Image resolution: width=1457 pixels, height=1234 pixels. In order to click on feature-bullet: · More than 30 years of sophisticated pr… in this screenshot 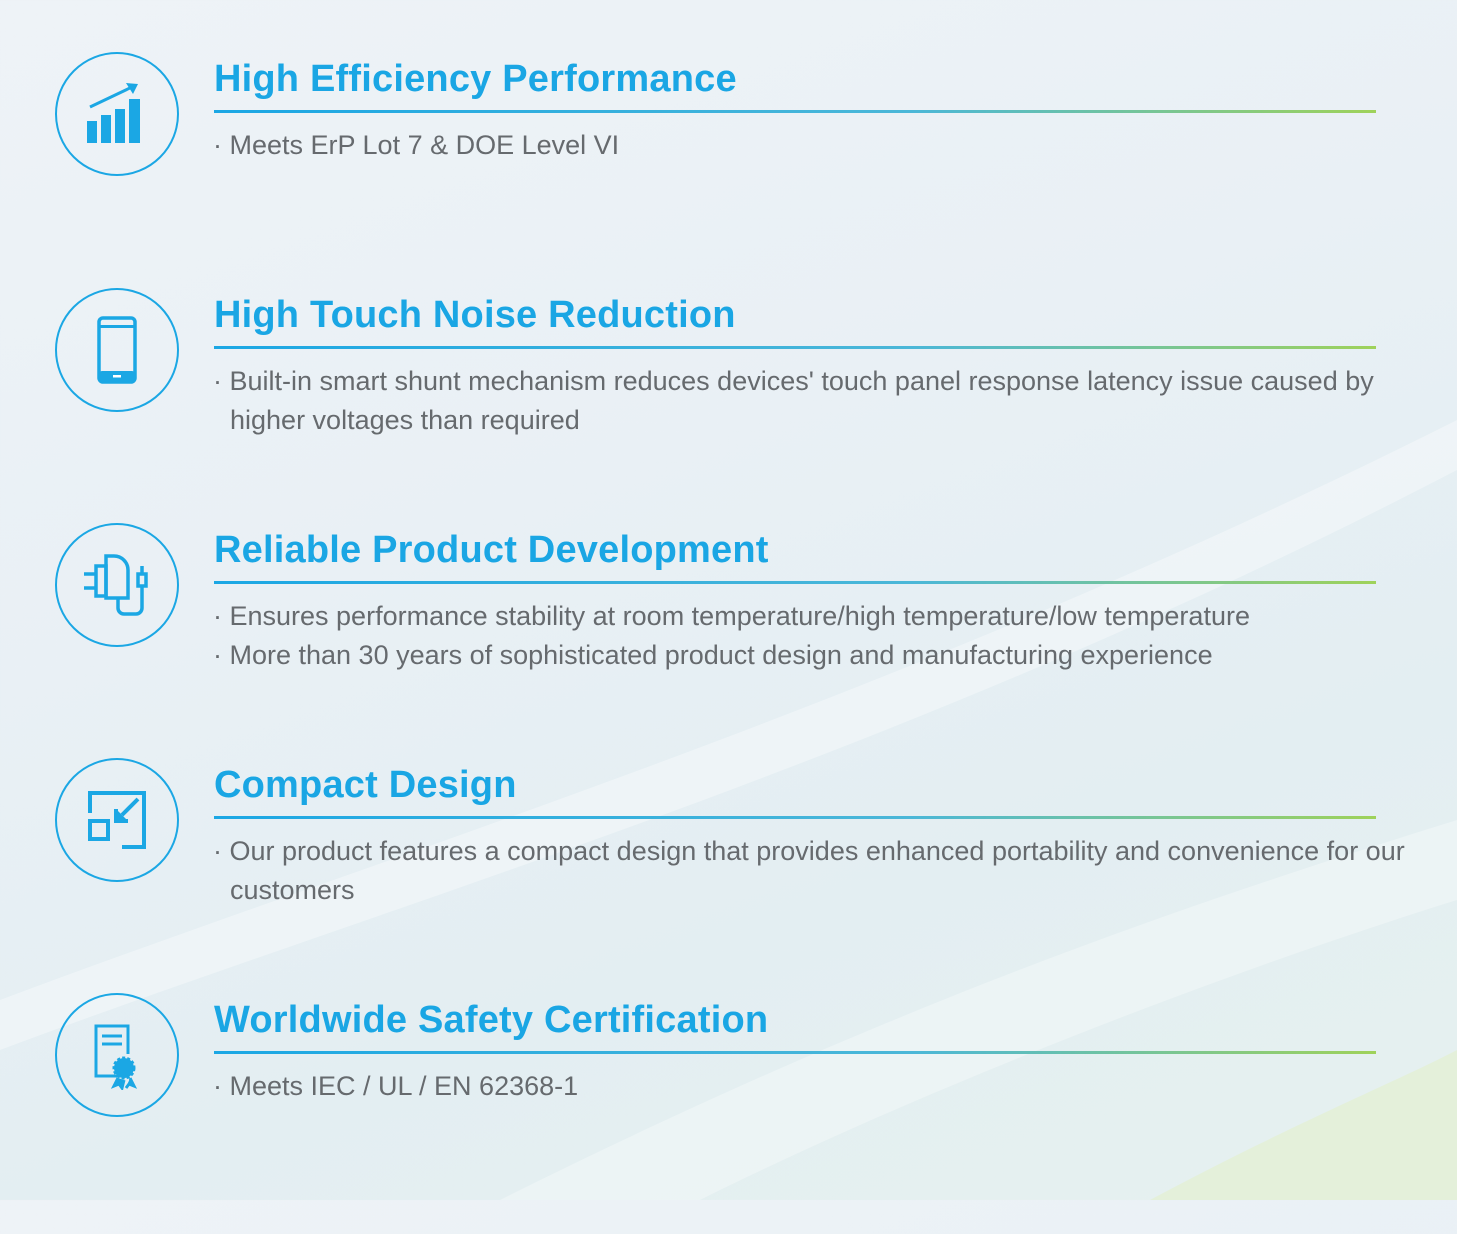, I will do `click(713, 655)`.